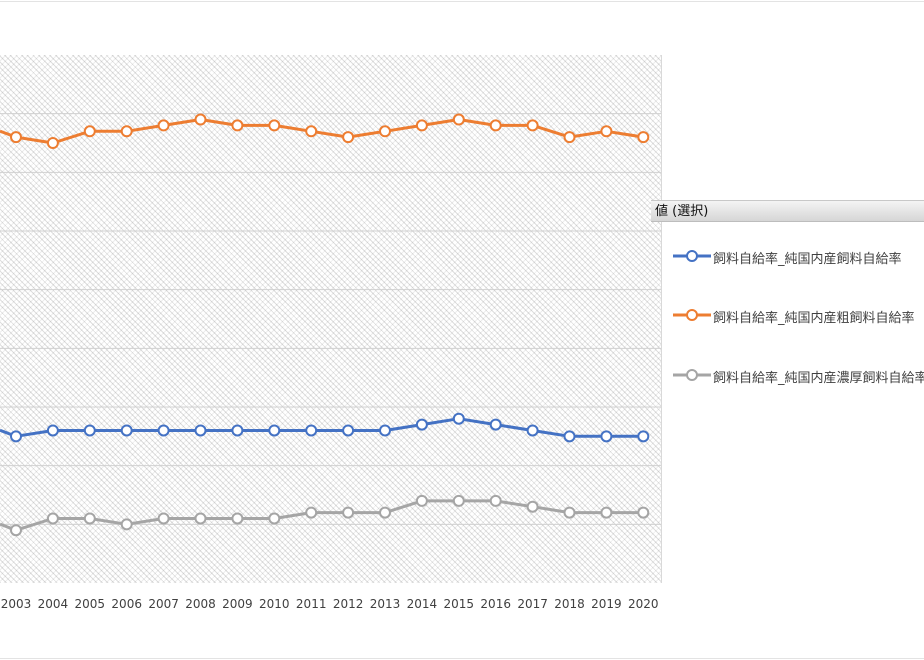 Image resolution: width=924 pixels, height=660 pixels. I want to click on x-tick-label: 2011, so click(311, 604).